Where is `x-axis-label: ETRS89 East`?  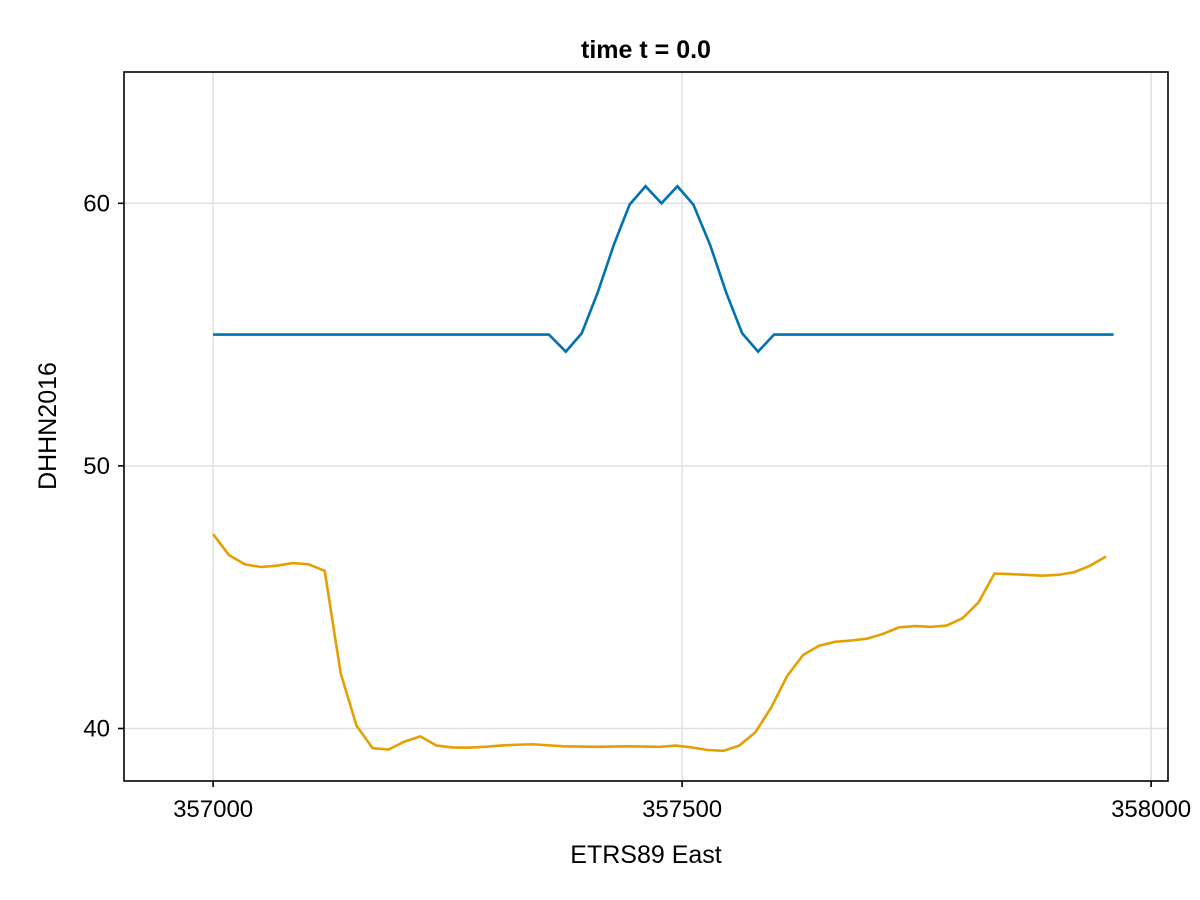
x-axis-label: ETRS89 East is located at coordinates (646, 855).